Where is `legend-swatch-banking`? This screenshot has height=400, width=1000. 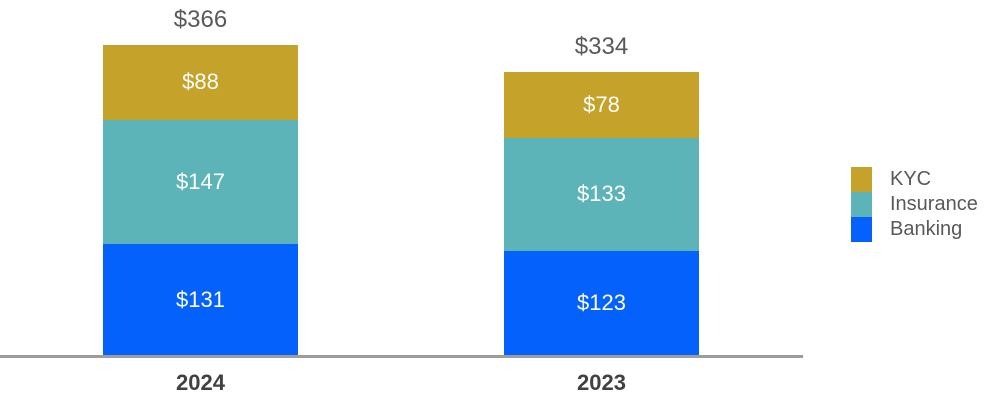
legend-swatch-banking is located at coordinates (861, 229).